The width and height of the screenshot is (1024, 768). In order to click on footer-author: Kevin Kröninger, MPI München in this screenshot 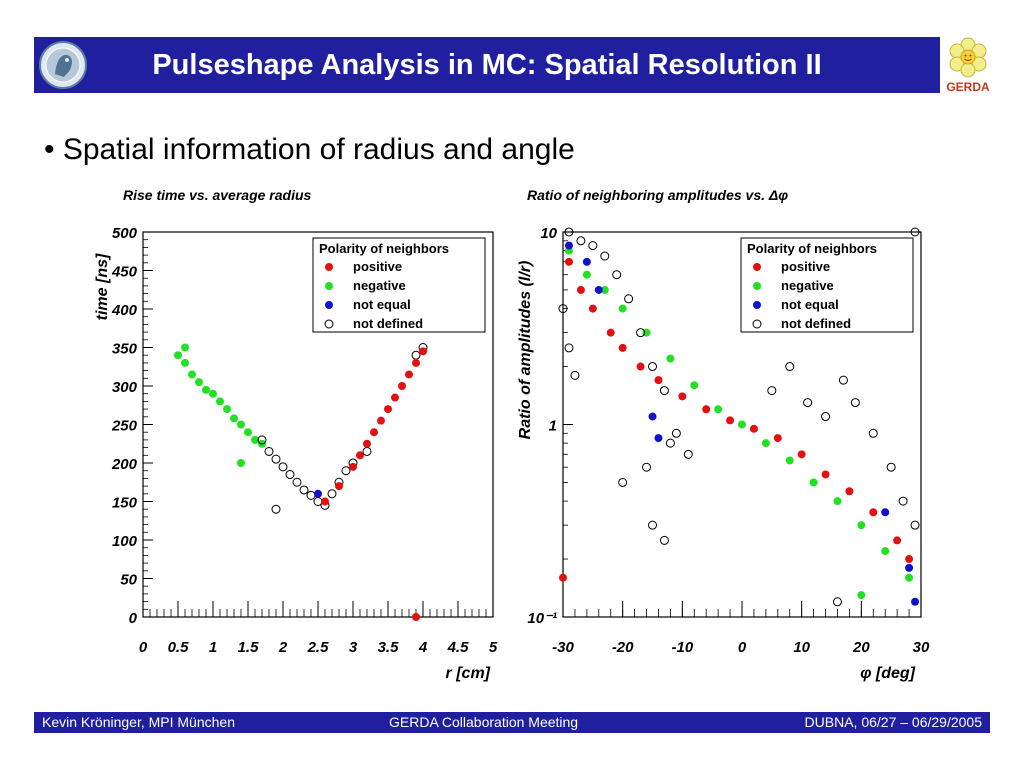, I will do `click(138, 722)`.